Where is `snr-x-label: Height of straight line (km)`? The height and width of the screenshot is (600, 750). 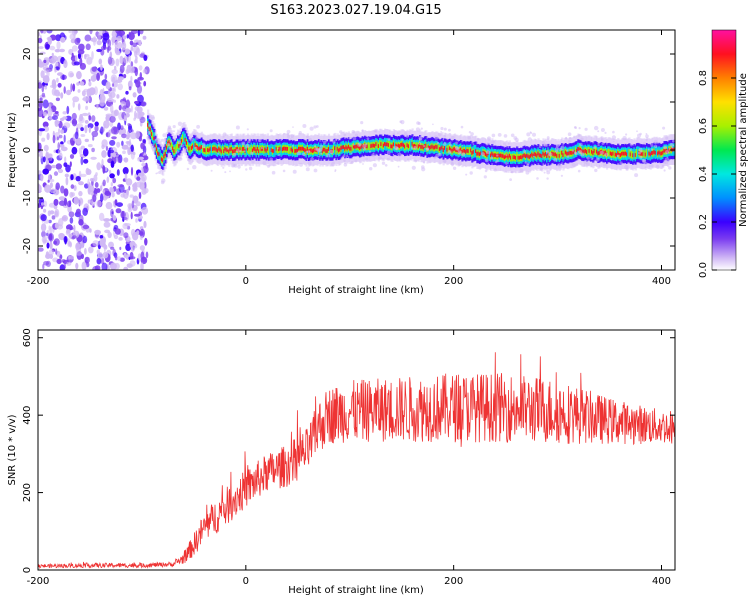
snr-x-label: Height of straight line (km) is located at coordinates (356, 590).